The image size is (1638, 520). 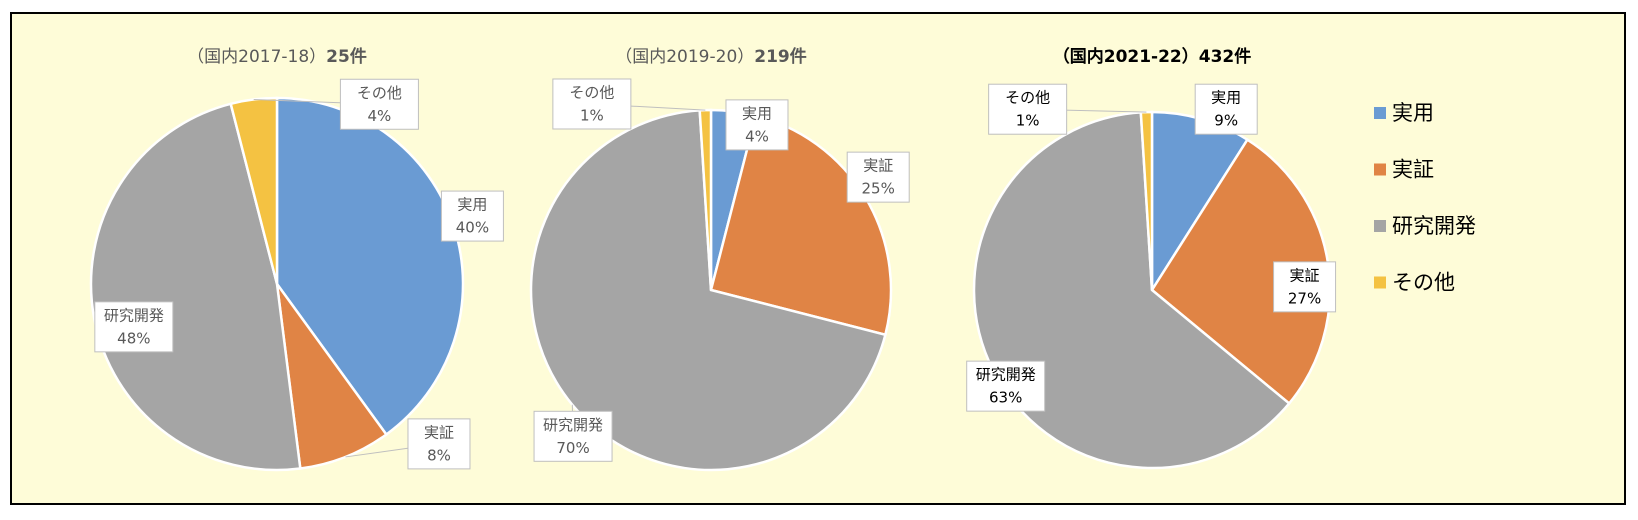 I want to click on value-label: 9%, so click(x=1226, y=121).